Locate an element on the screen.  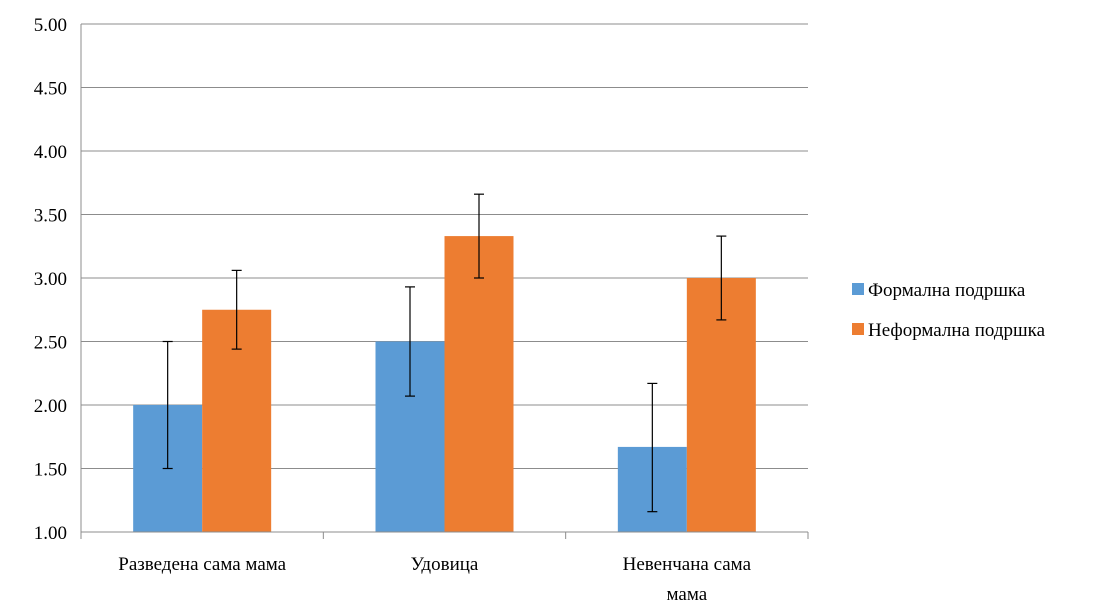
legend-label: Формална подршка is located at coordinates (947, 290).